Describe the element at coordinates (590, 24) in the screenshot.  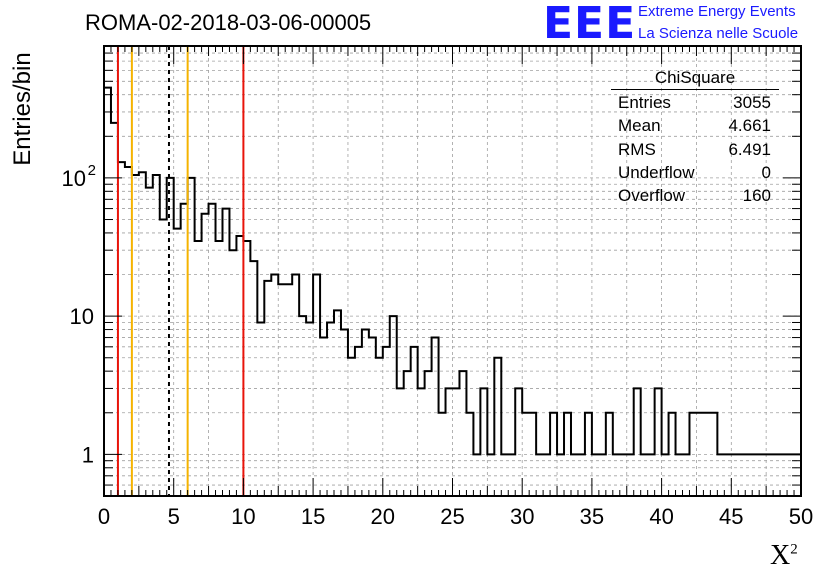
I see `logo-mark: EEE` at that location.